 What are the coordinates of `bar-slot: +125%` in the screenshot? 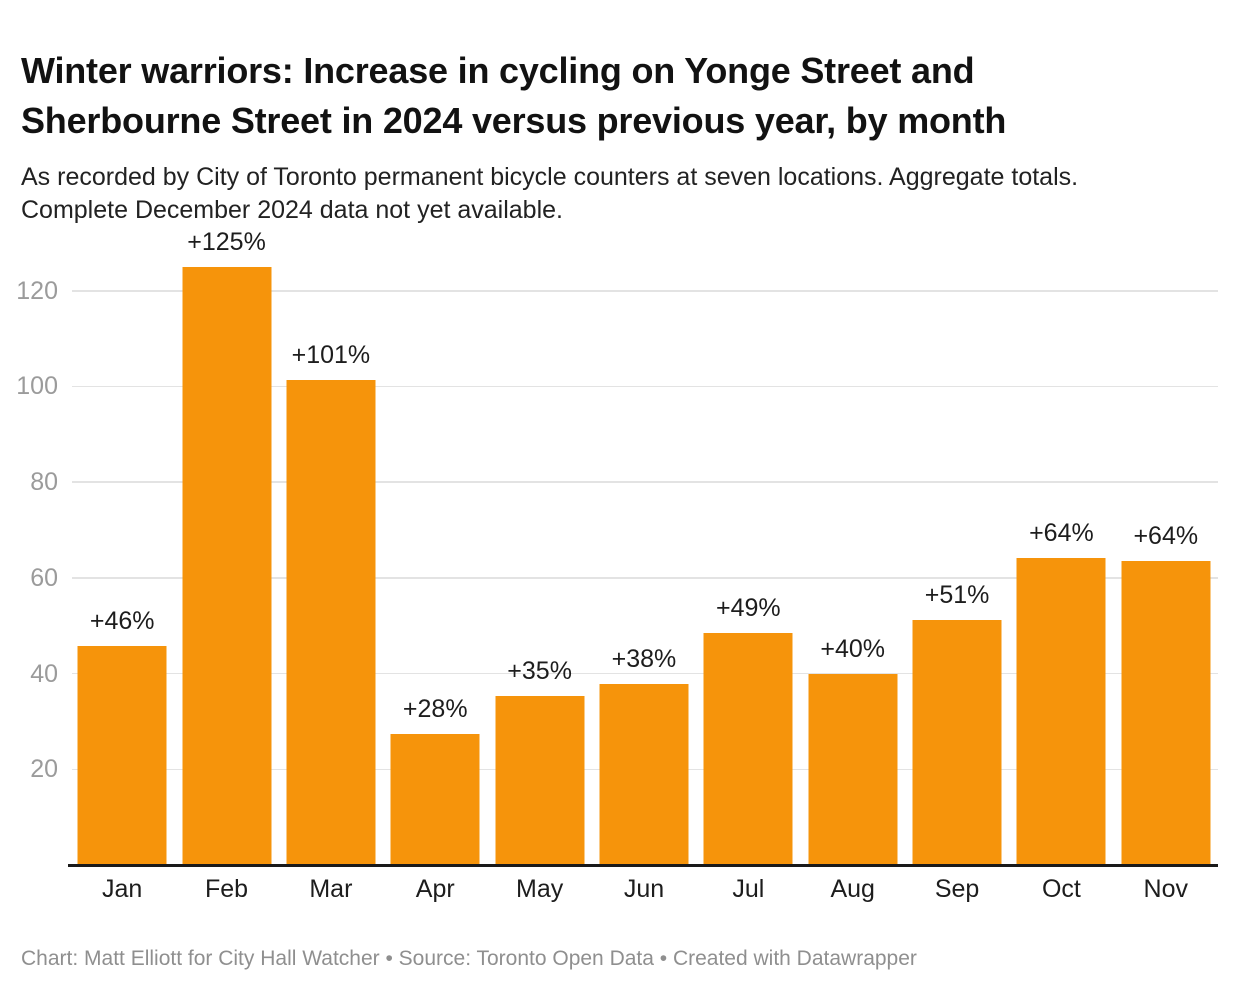 It's located at (226, 546).